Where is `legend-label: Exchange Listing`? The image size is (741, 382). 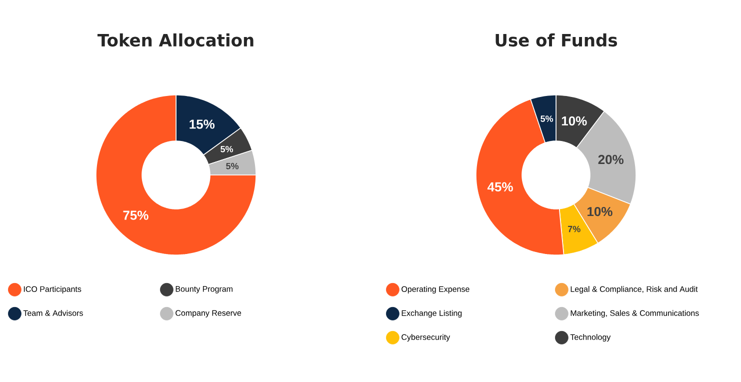
legend-label: Exchange Listing is located at coordinates (432, 314).